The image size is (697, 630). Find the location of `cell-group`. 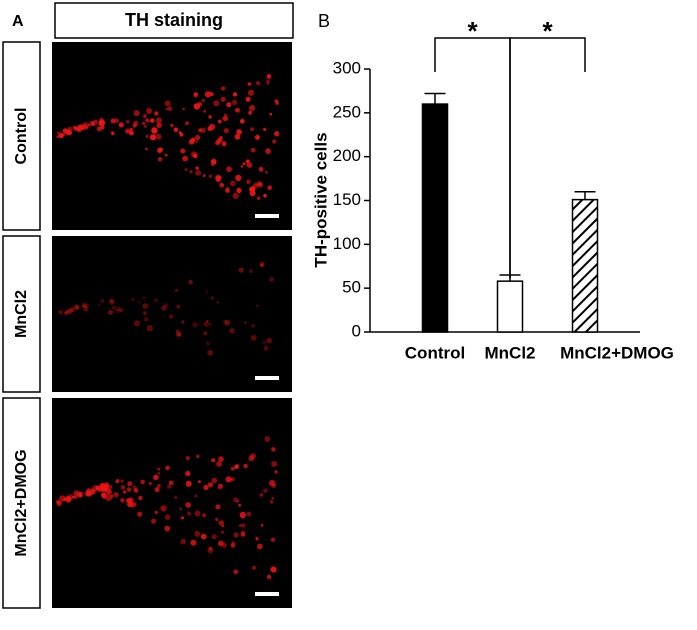

cell-group is located at coordinates (166, 508).